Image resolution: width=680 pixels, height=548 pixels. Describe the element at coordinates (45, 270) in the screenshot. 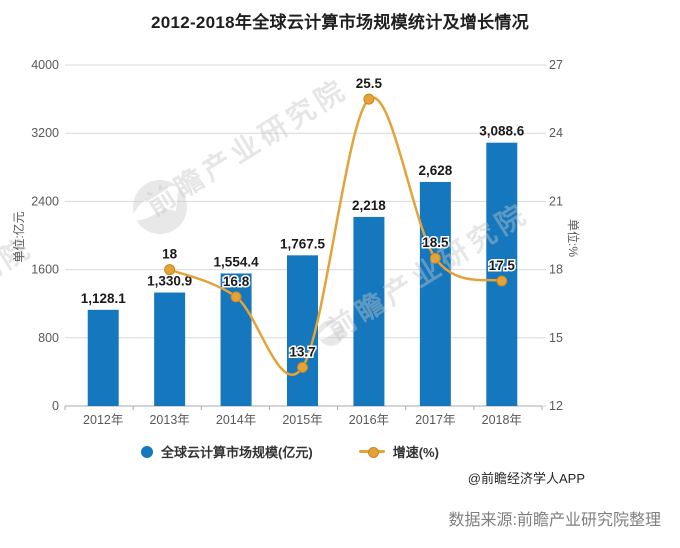

I see `left-axis-tick: 1600` at that location.